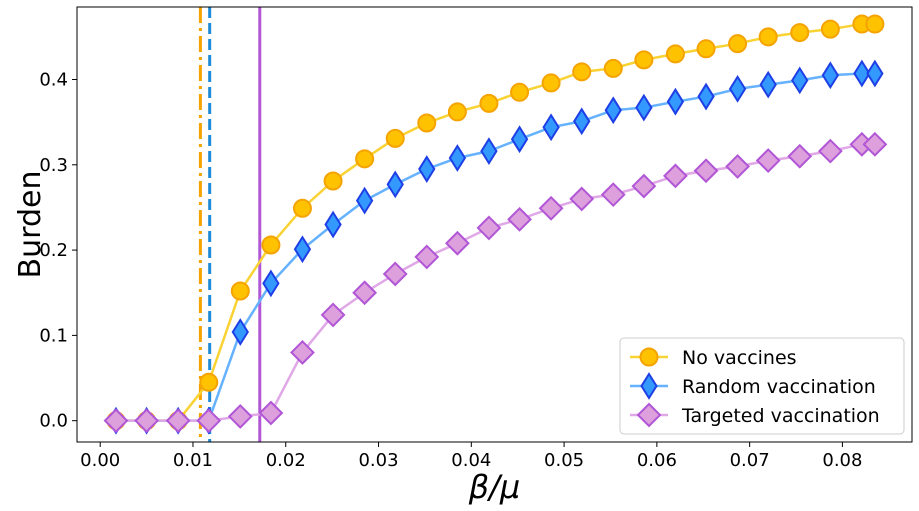  I want to click on y-axis: 0.0 0.1 0.2 0.3 0.4, so click(58, 251).